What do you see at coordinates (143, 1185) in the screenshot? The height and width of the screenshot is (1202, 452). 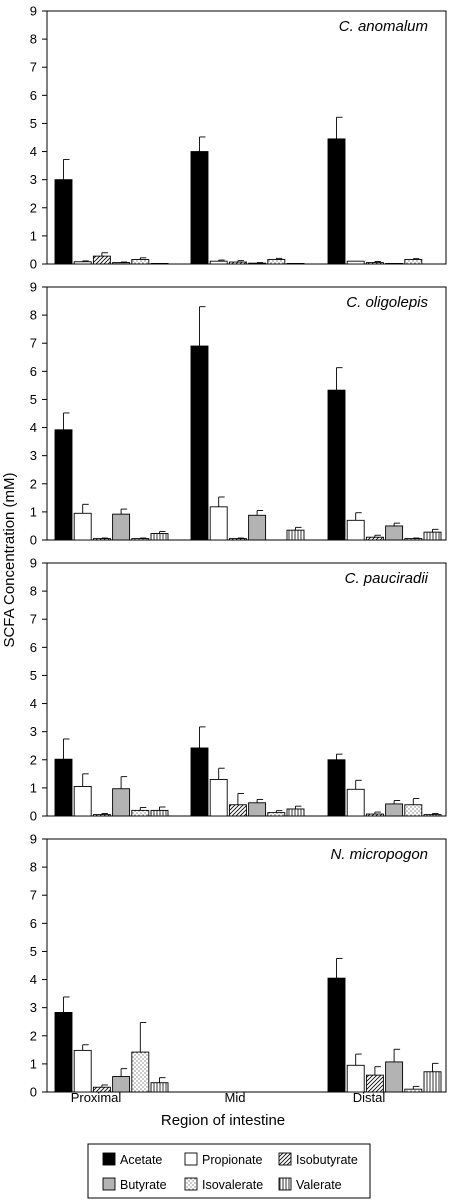 I see `legend-label-butyrate: Butyrate` at bounding box center [143, 1185].